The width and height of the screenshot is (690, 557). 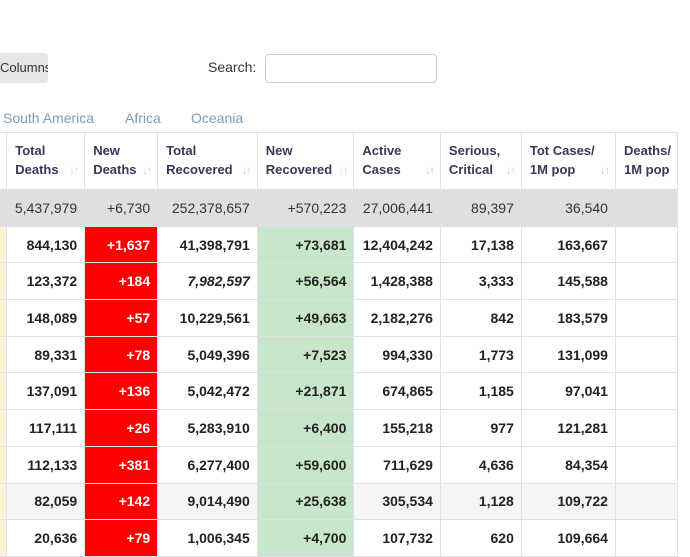 I want to click on table-cell: +49,663, so click(x=305, y=318).